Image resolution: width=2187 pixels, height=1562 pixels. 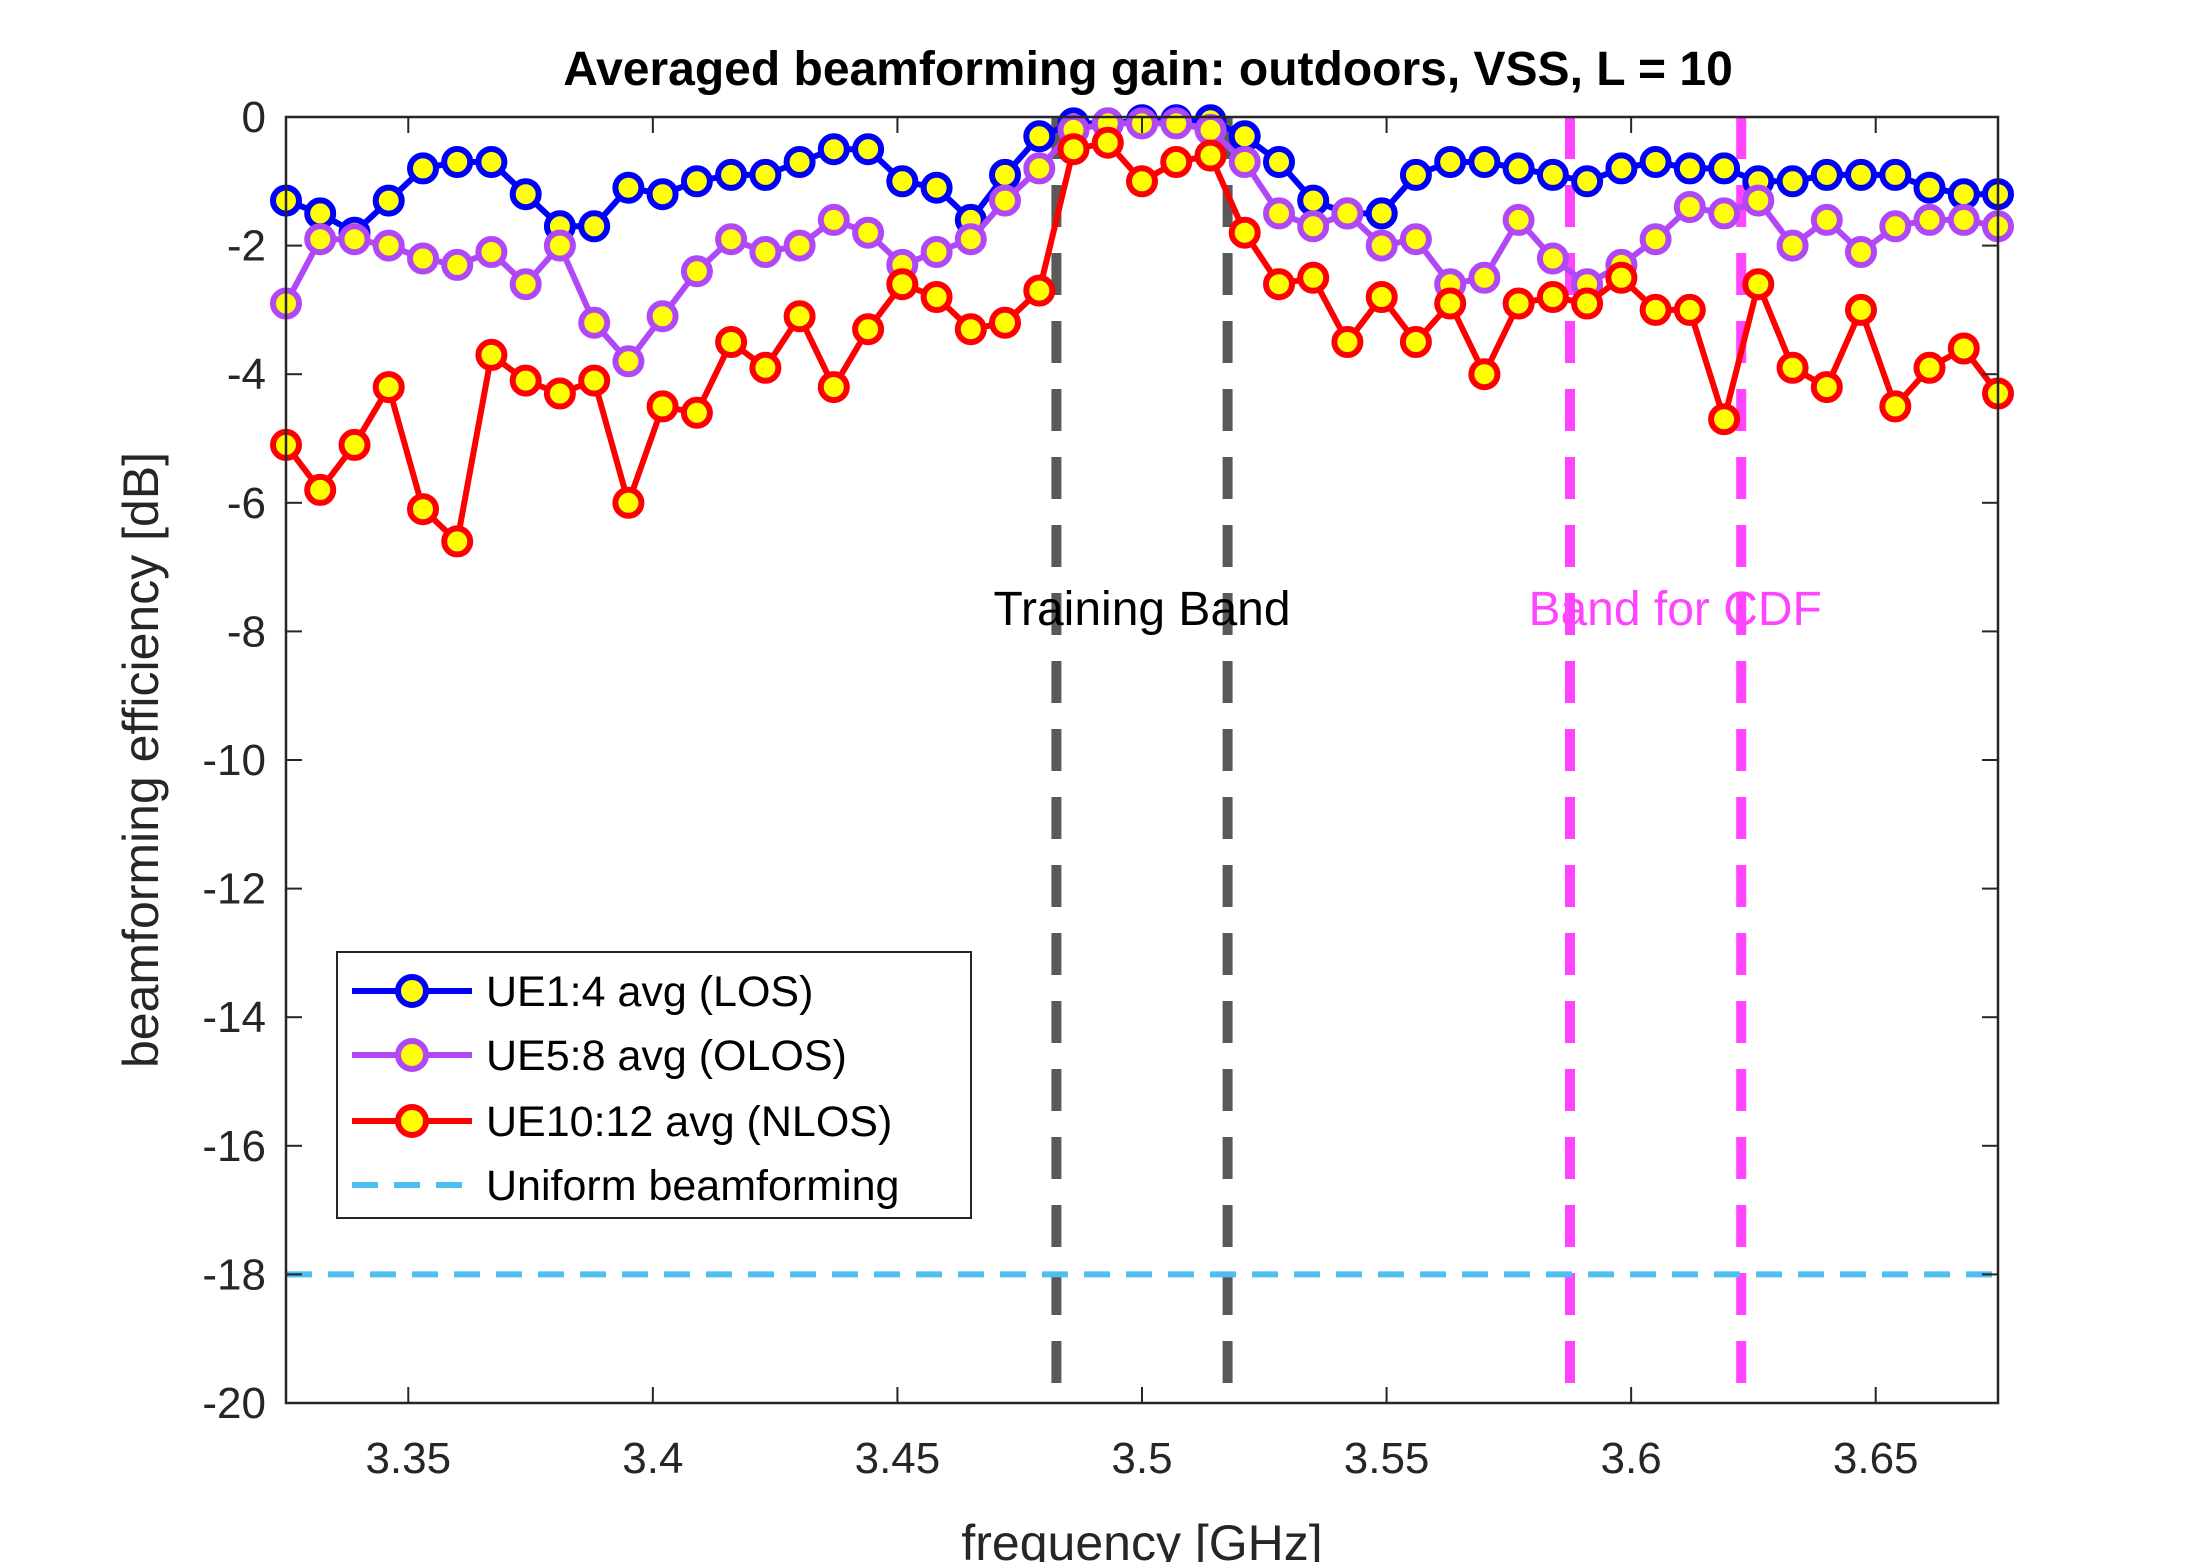 I want to click on annotation-band-for-cdf: Band for CDF, so click(x=1674, y=609).